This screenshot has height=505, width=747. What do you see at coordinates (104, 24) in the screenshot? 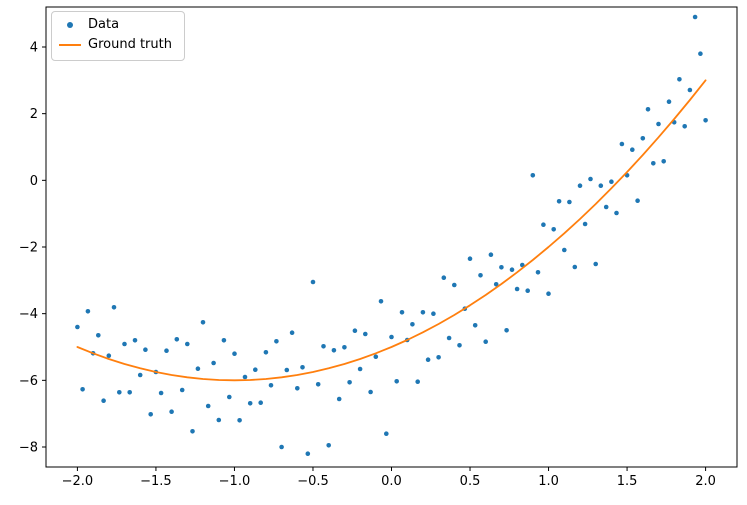
I see `legend-label-data: Data` at bounding box center [104, 24].